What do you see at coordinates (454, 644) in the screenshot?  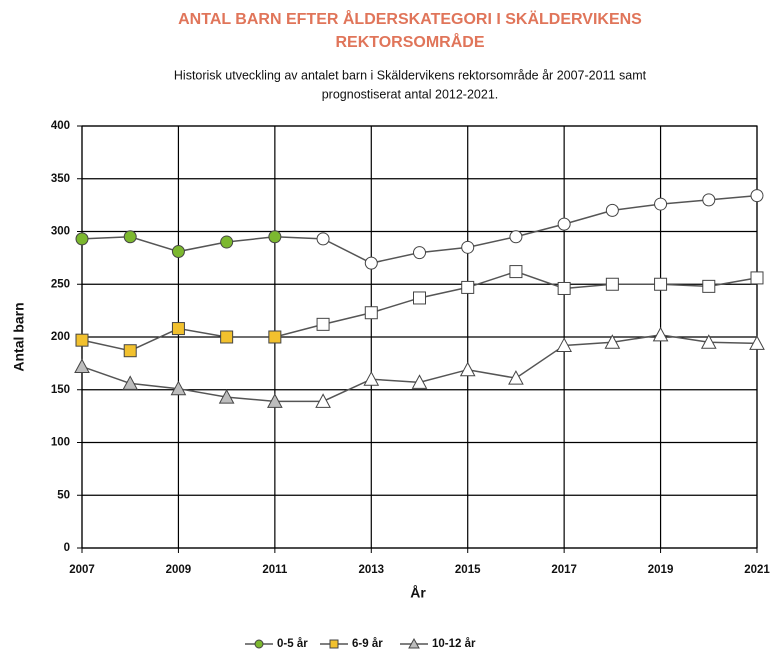 I see `legend-label: 10-12 år` at bounding box center [454, 644].